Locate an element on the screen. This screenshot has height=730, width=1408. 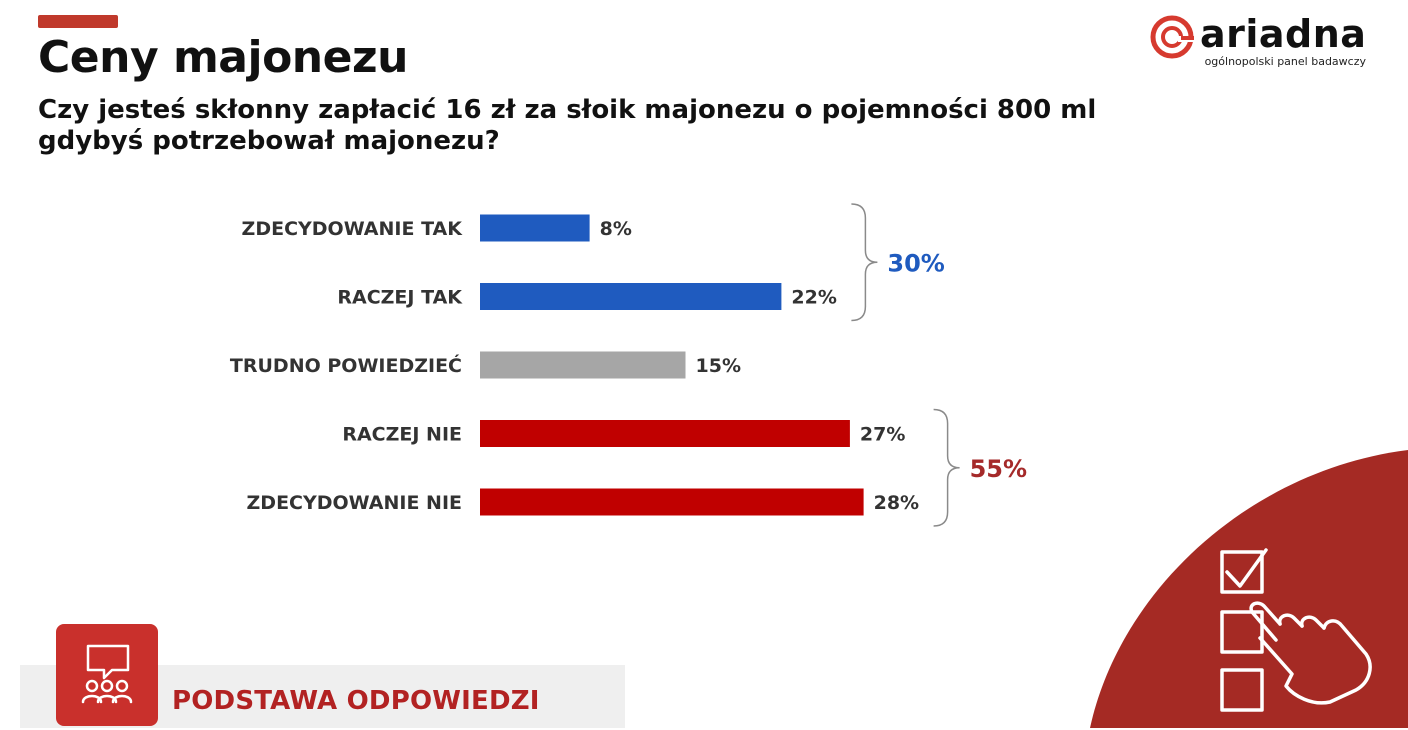
category-label: TRUDNO POWIEDZIEĆ is located at coordinates (346, 365).